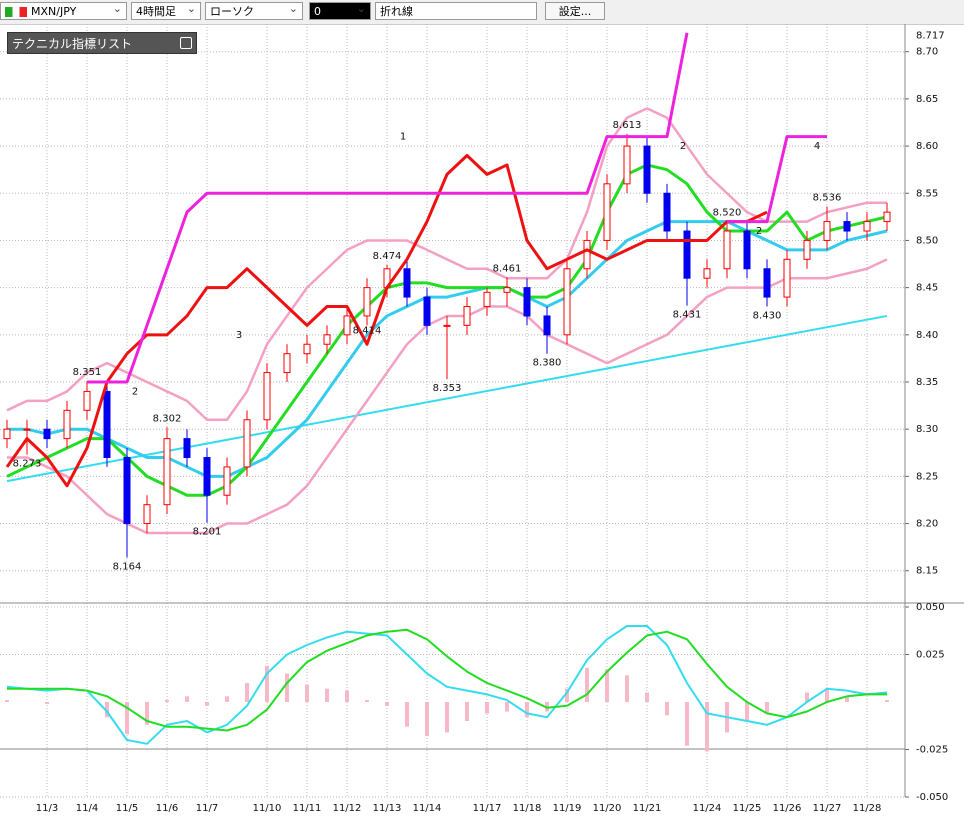 This screenshot has height=821, width=964. What do you see at coordinates (447, 685) in the screenshot?
I see `macd-line` at bounding box center [447, 685].